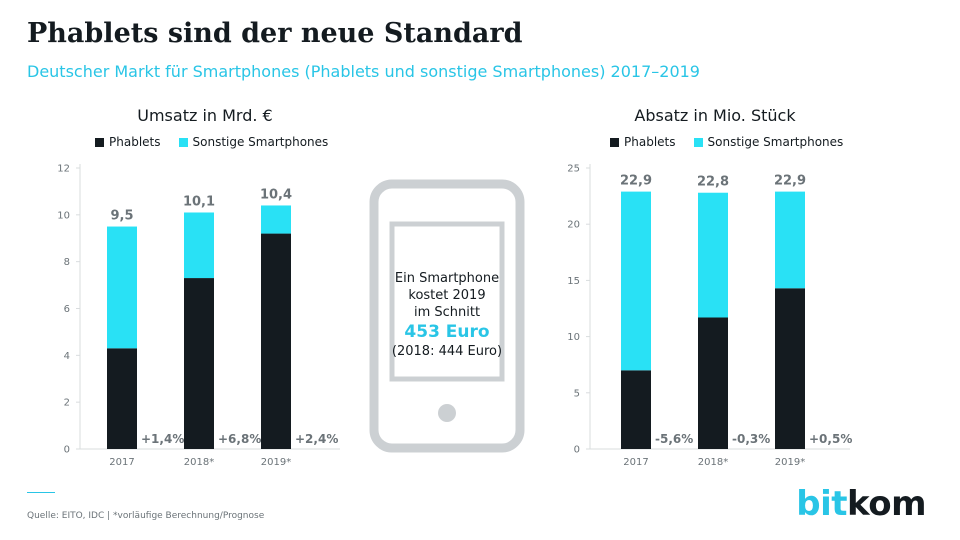  I want to click on y-tick-label-6: 12, so click(63, 169).